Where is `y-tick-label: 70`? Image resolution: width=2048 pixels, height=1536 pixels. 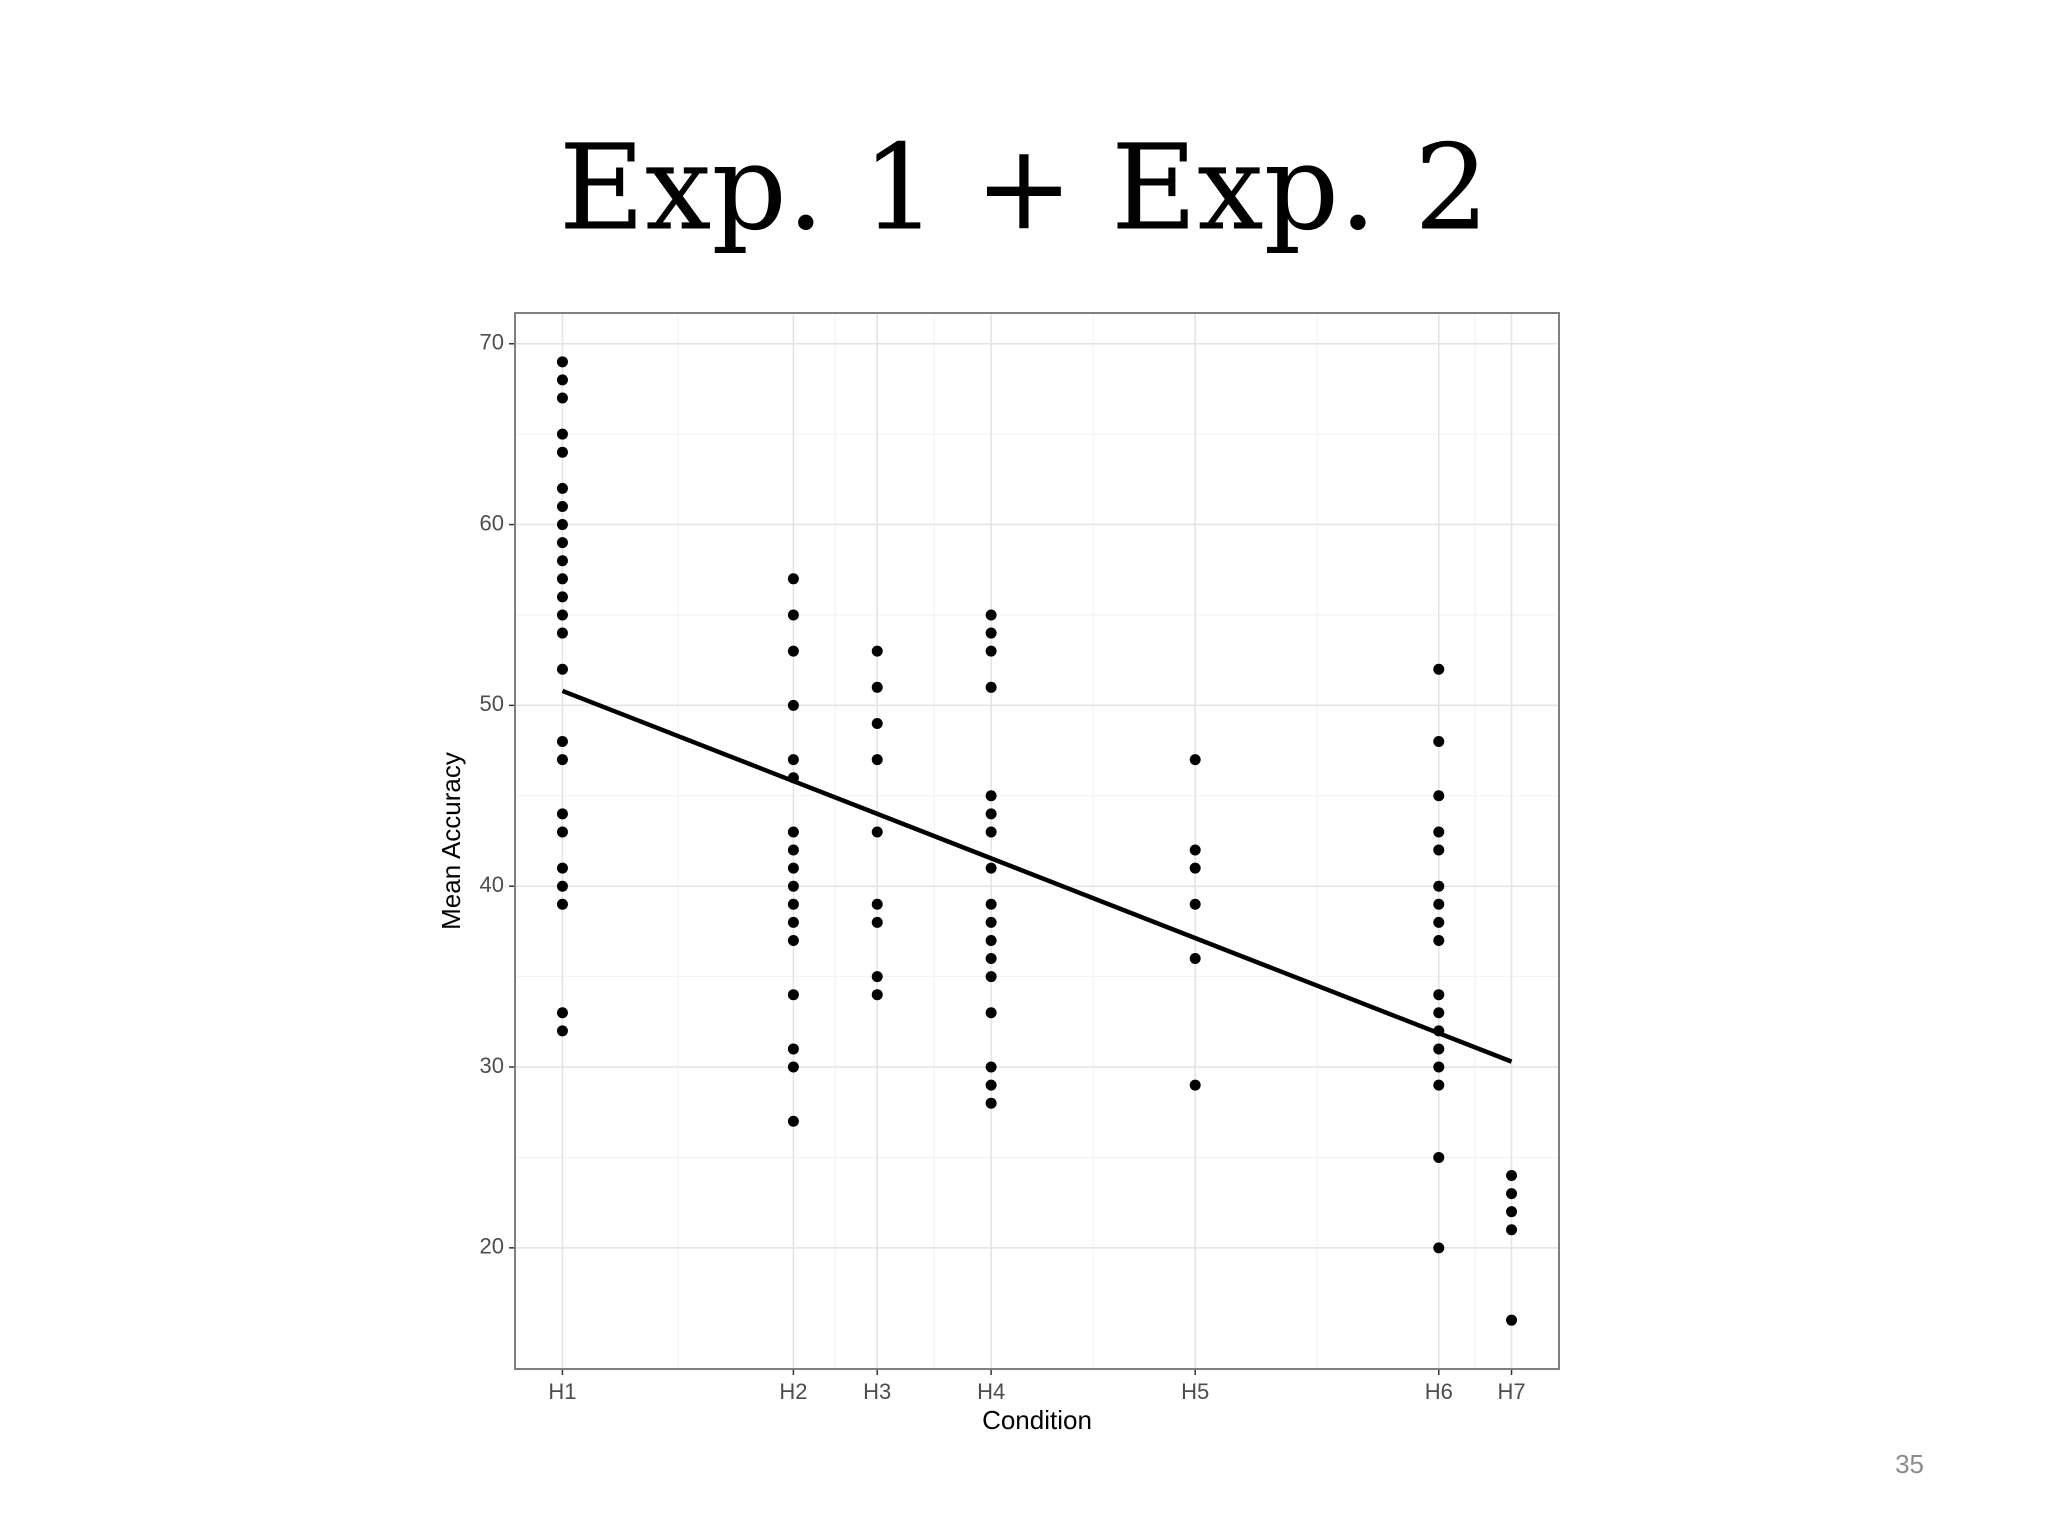
y-tick-label: 70 is located at coordinates (492, 342).